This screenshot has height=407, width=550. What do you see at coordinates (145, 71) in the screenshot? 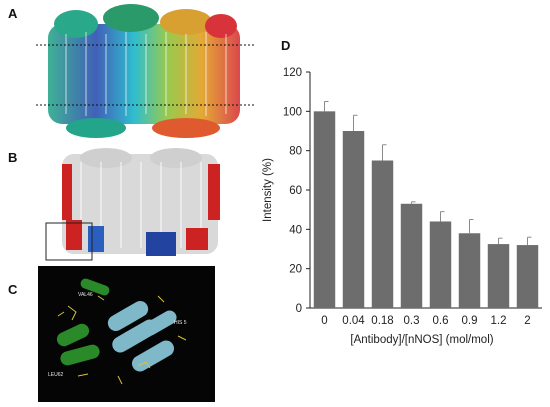
I see `panel-a-structure-image` at bounding box center [145, 71].